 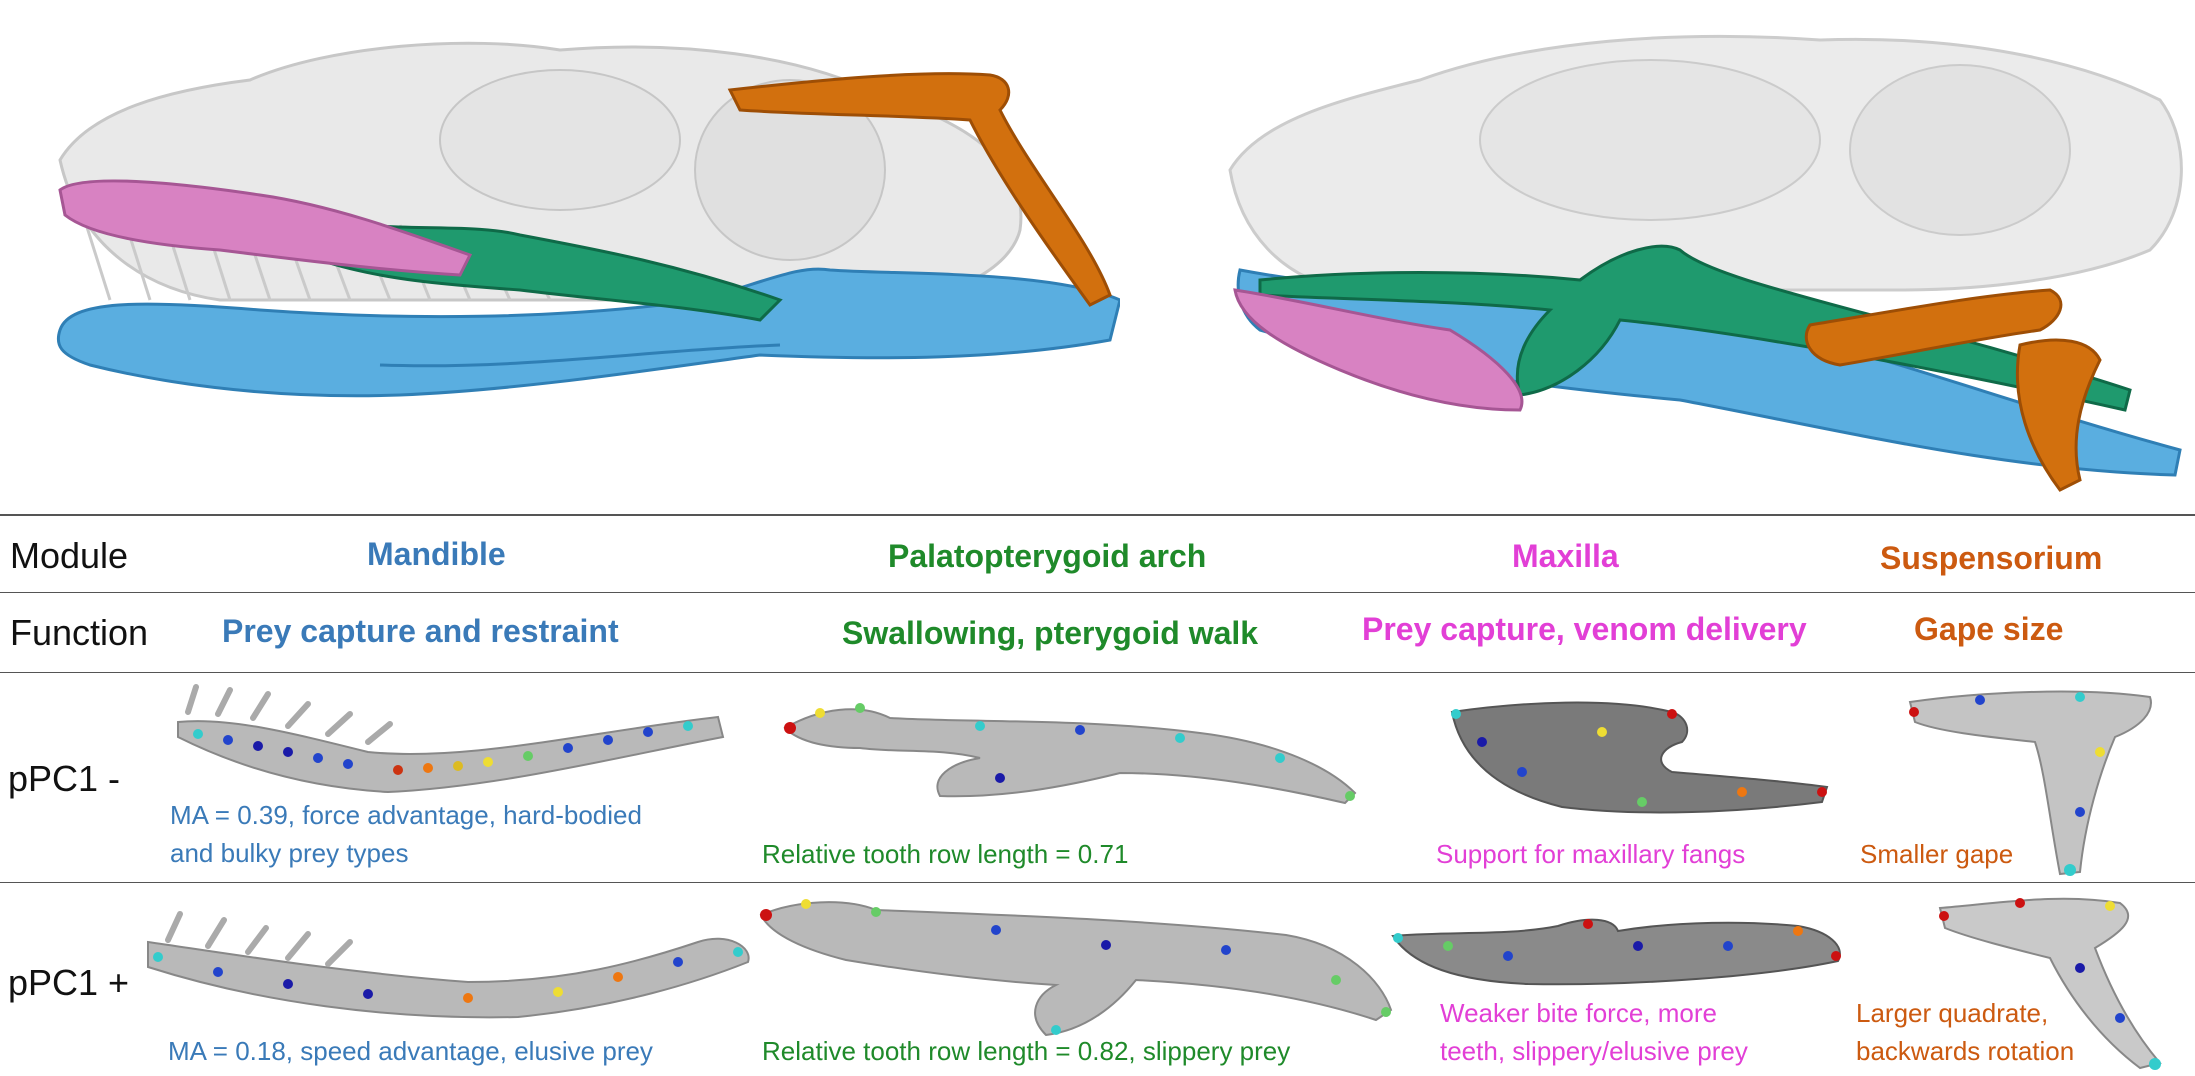 I want to click on mandible-shape, so click(x=588, y=332).